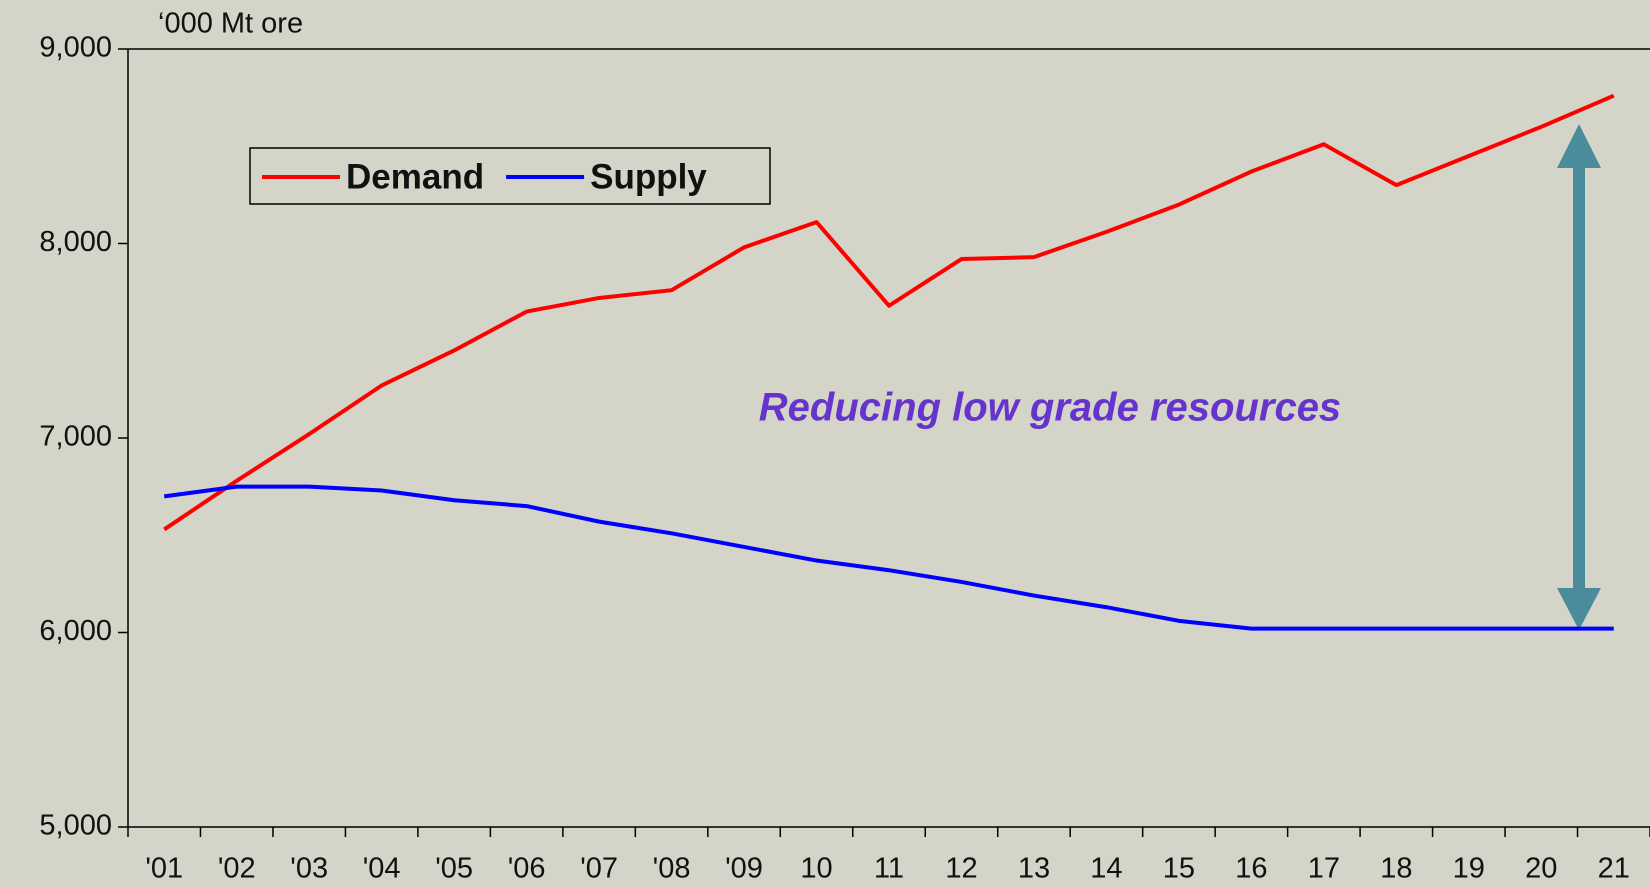  What do you see at coordinates (1251, 869) in the screenshot?
I see `x-tick-label: 16` at bounding box center [1251, 869].